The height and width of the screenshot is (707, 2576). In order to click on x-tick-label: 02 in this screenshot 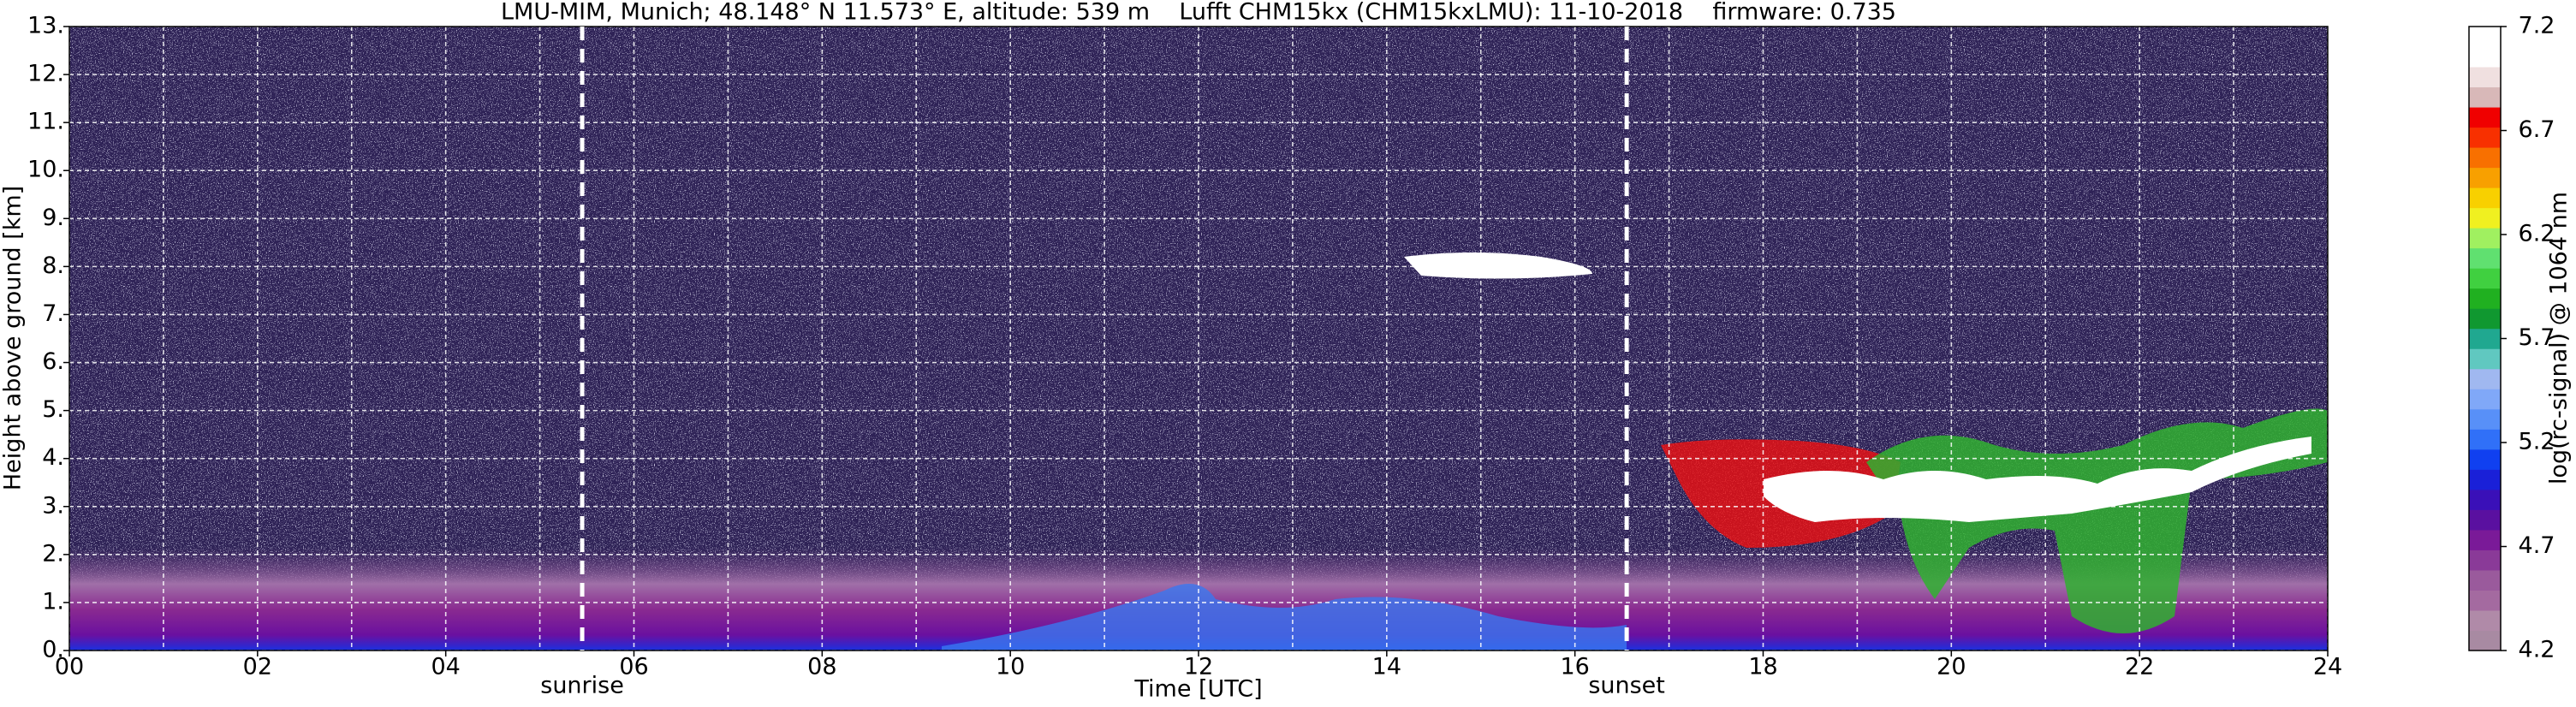, I will do `click(257, 667)`.